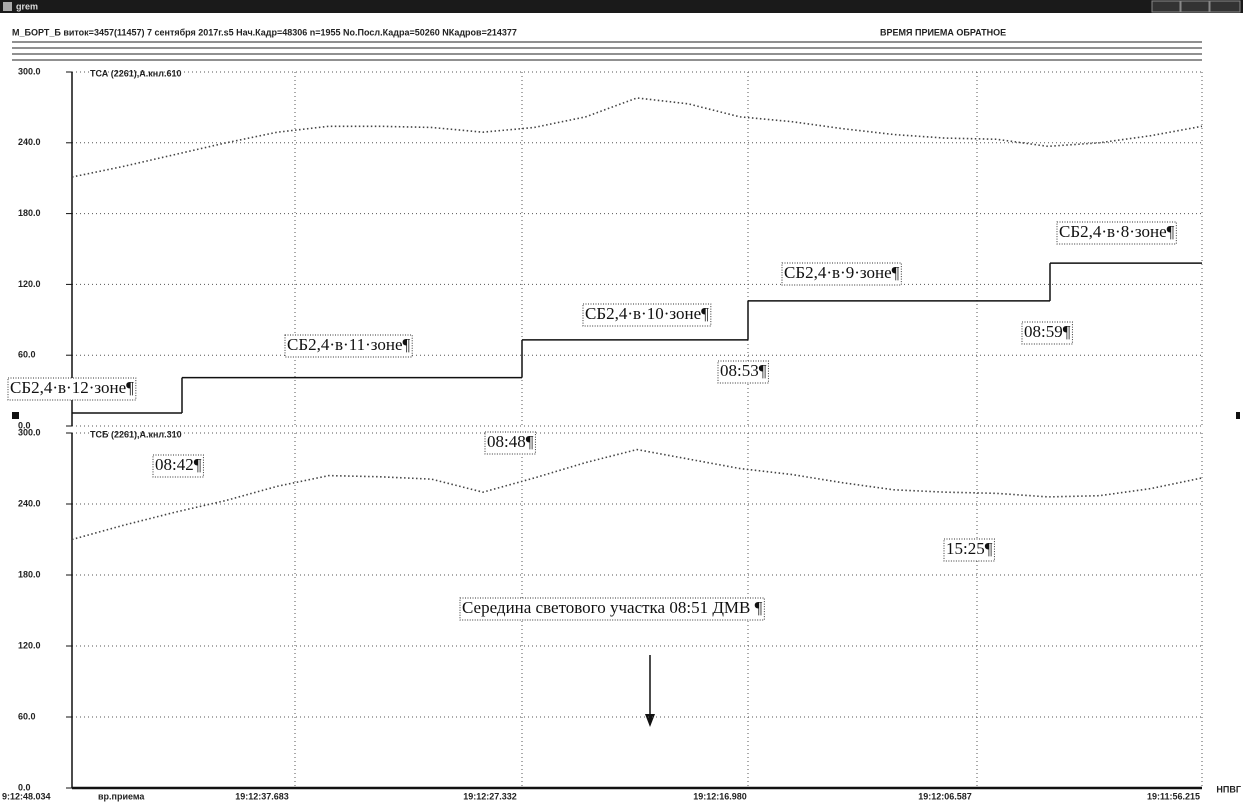  I want to click on annotation: СБ2,4·в·10·зоне¶, so click(647, 315).